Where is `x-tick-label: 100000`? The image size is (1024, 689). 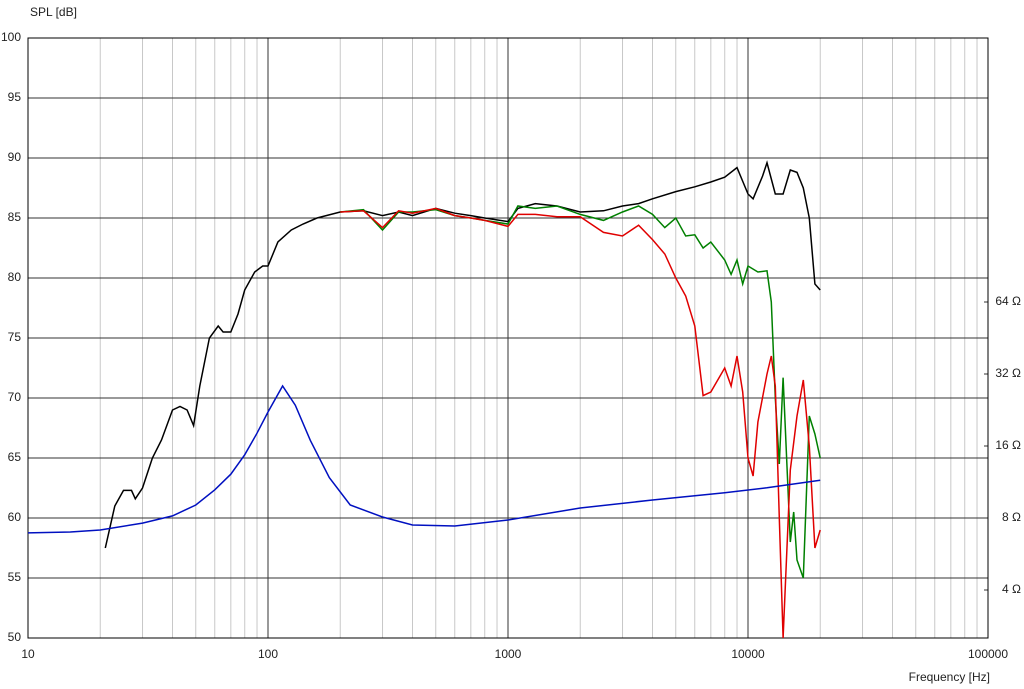
x-tick-label: 100000 is located at coordinates (988, 654).